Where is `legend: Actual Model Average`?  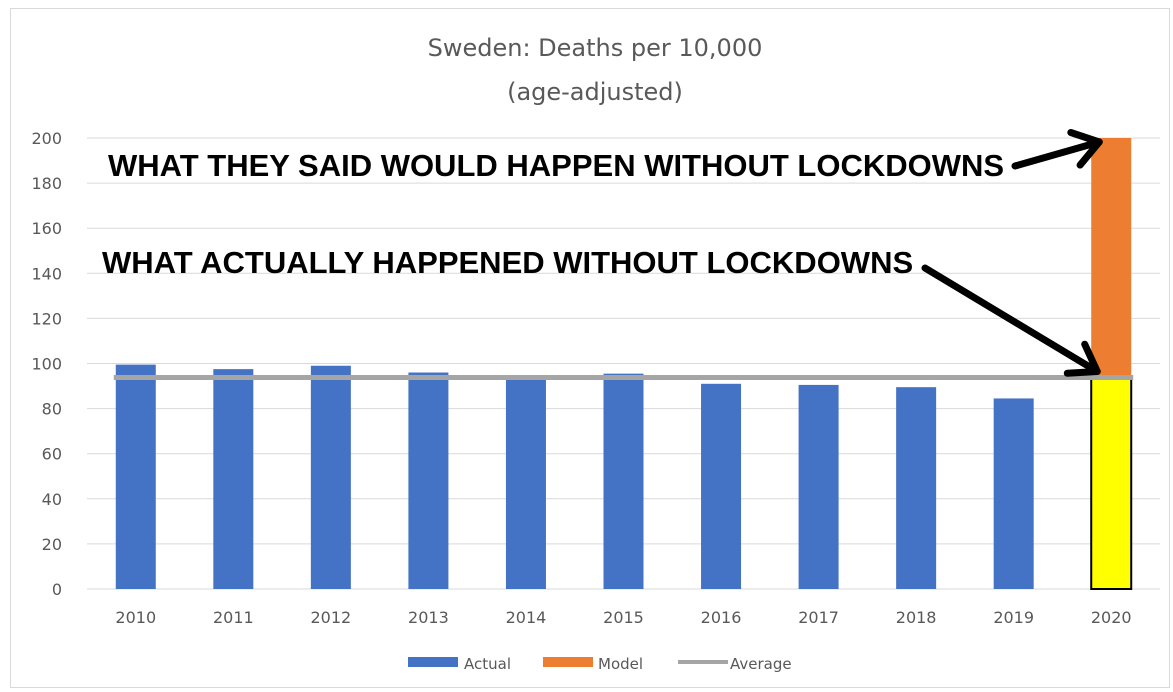 legend: Actual Model Average is located at coordinates (600, 664).